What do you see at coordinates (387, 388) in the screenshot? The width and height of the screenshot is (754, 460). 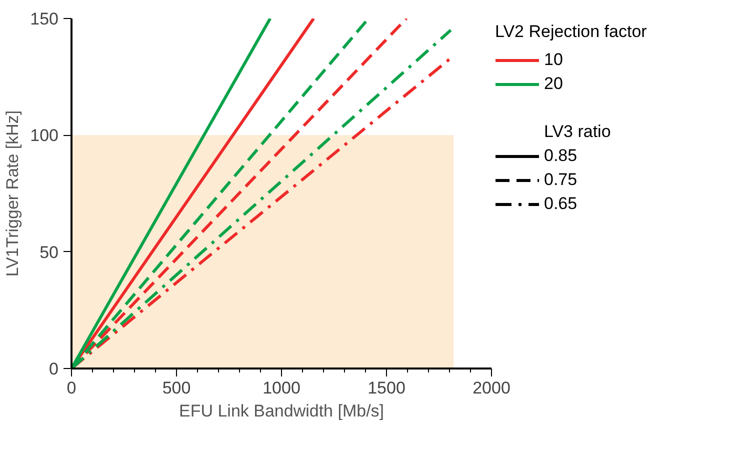 I see `x-tick-label: 1500` at bounding box center [387, 388].